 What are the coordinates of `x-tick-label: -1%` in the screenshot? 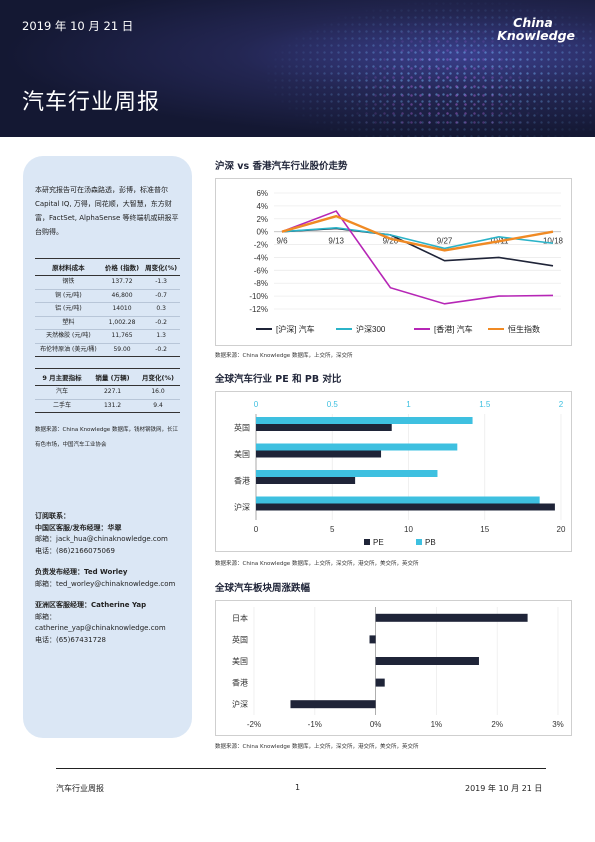 It's located at (315, 724).